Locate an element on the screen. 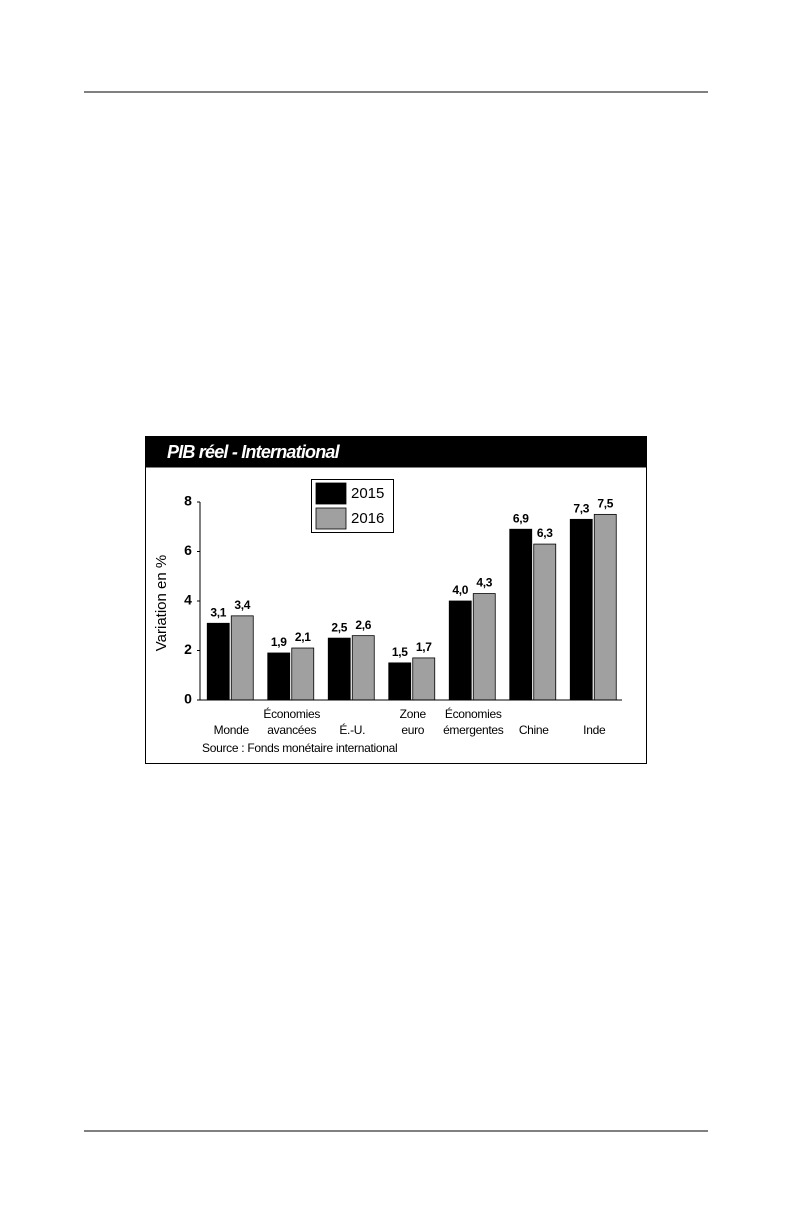 The width and height of the screenshot is (792, 1224). y-tick-label: 6 is located at coordinates (188, 550).